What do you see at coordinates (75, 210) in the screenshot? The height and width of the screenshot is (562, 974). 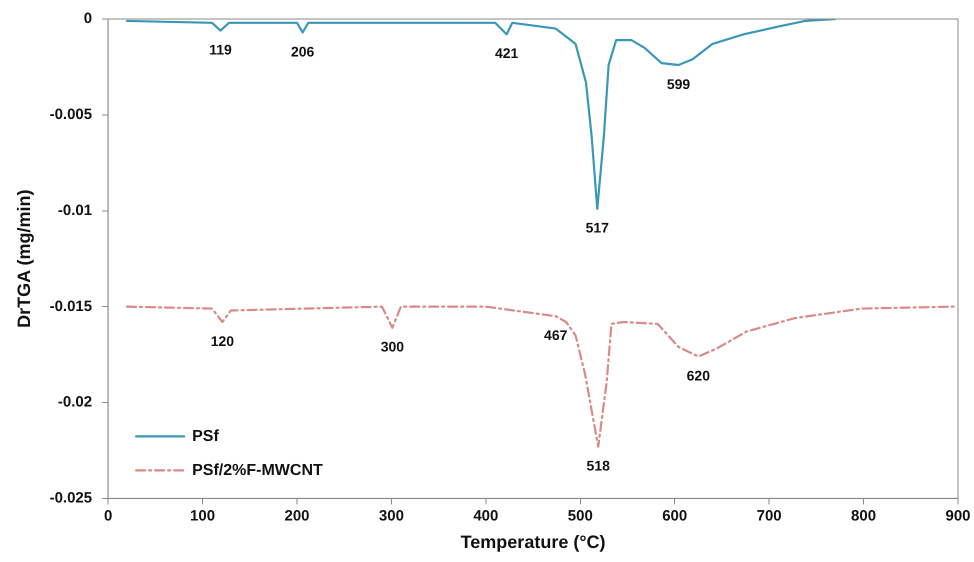 I see `y-tick-label: -0.01` at bounding box center [75, 210].